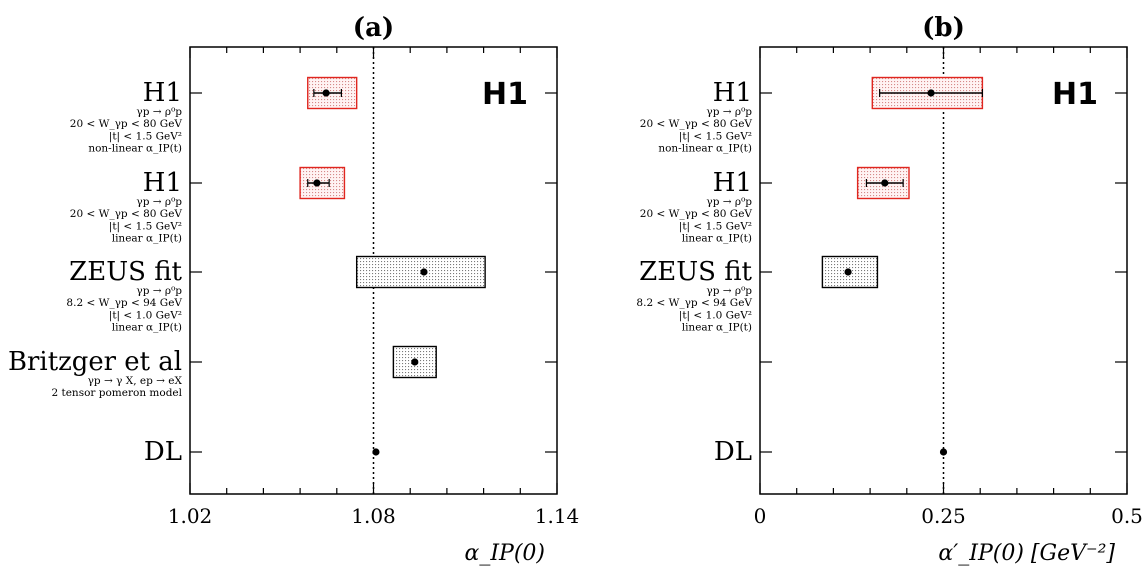 The width and height of the screenshot is (1145, 568). What do you see at coordinates (760, 516) in the screenshot?
I see `x-tick-label: 0` at bounding box center [760, 516].